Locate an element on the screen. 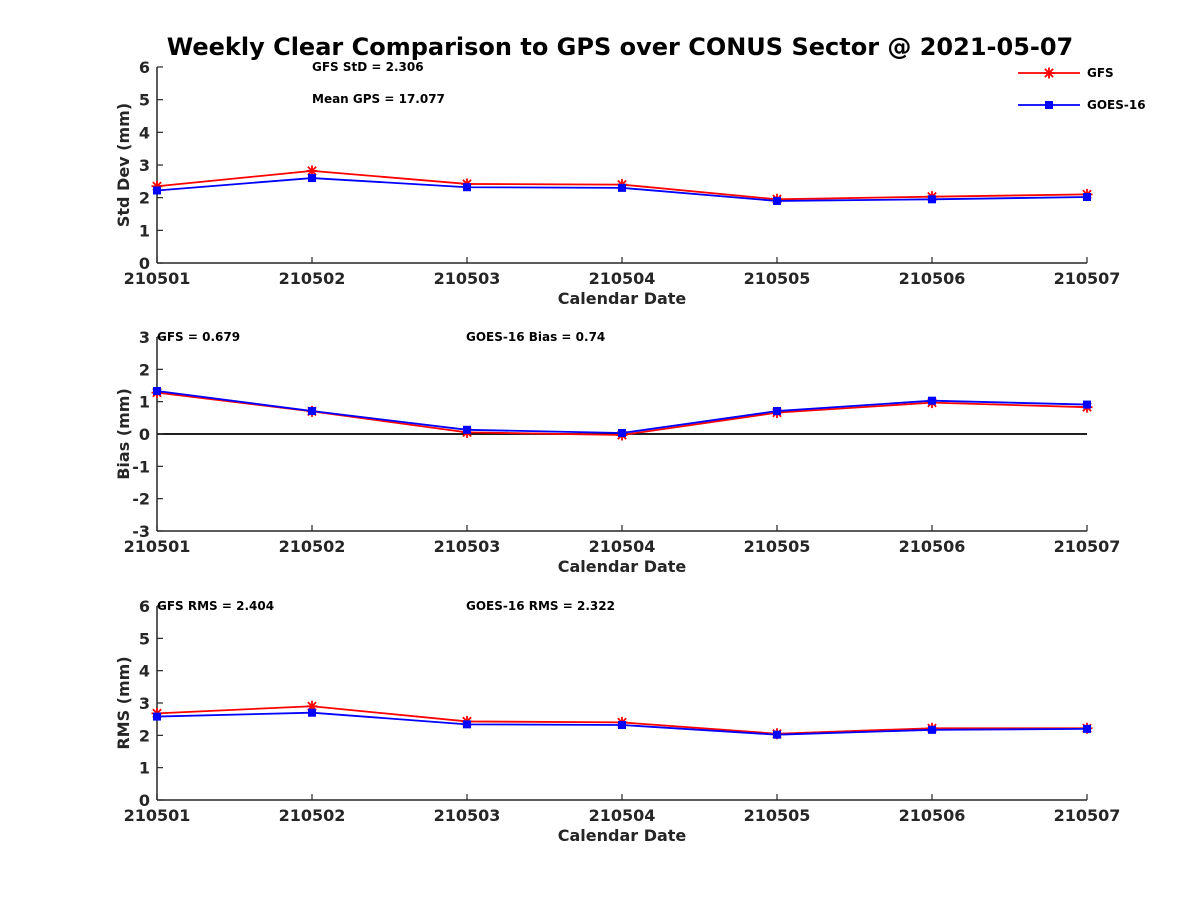 Image resolution: width=1200 pixels, height=900 pixels. legend-label: GOES-16 is located at coordinates (1116, 105).